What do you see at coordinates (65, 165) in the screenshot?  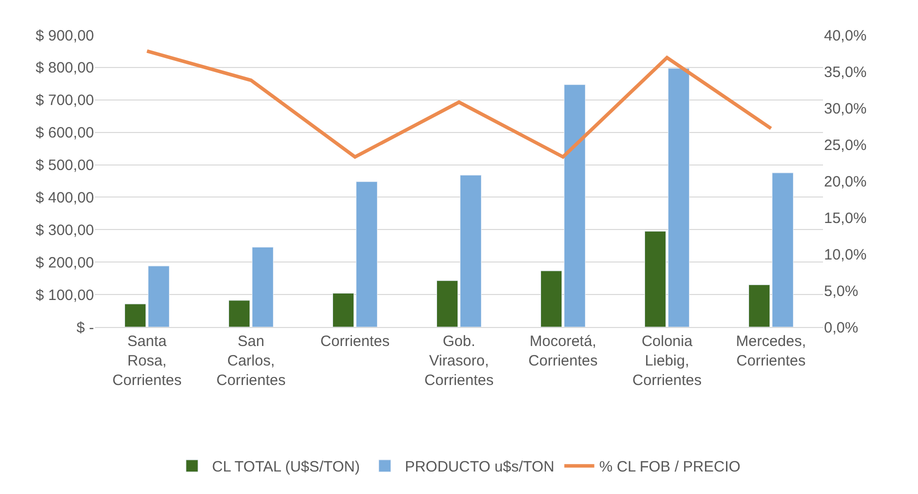 I see `y-tick-label: $ 500,00` at bounding box center [65, 165].